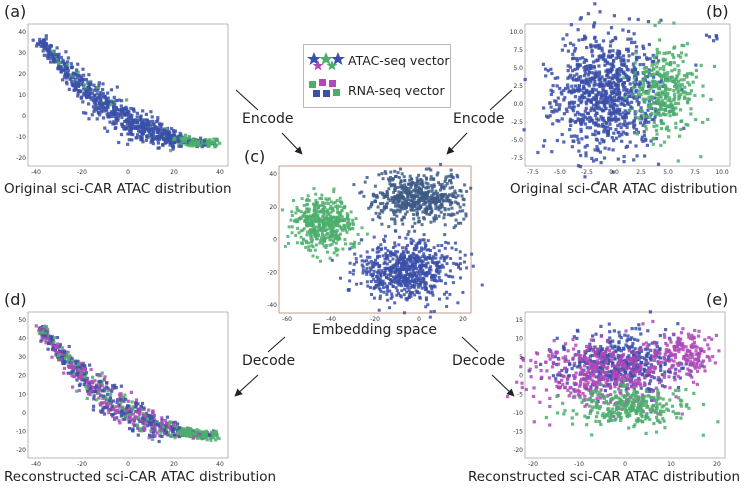 Image resolution: width=748 pixels, height=488 pixels. What do you see at coordinates (518, 68) in the screenshot?
I see `y-tick-label: 5.0` at bounding box center [518, 68].